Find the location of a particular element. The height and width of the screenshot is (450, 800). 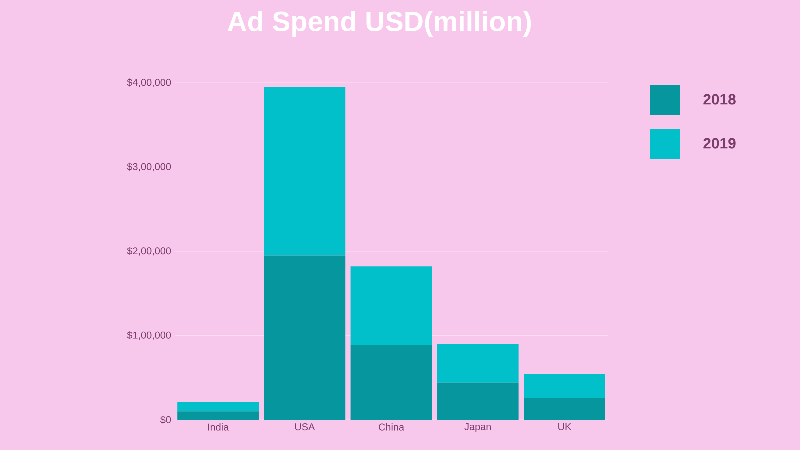

legend-label: 2018 is located at coordinates (720, 99).